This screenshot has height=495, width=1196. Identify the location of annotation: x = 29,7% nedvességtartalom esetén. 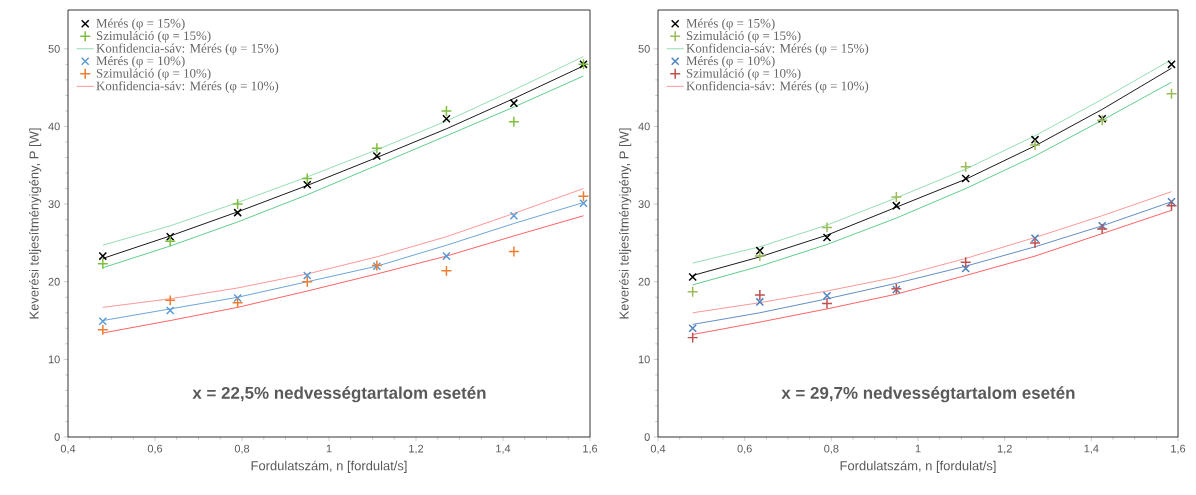
(928, 394).